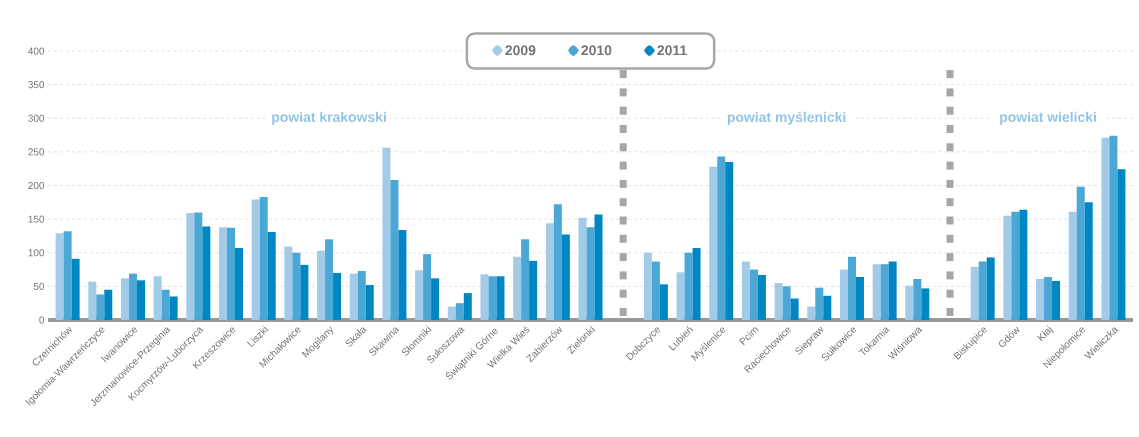 Image resolution: width=1139 pixels, height=437 pixels. What do you see at coordinates (36, 185) in the screenshot?
I see `y-tick-label: 200` at bounding box center [36, 185].